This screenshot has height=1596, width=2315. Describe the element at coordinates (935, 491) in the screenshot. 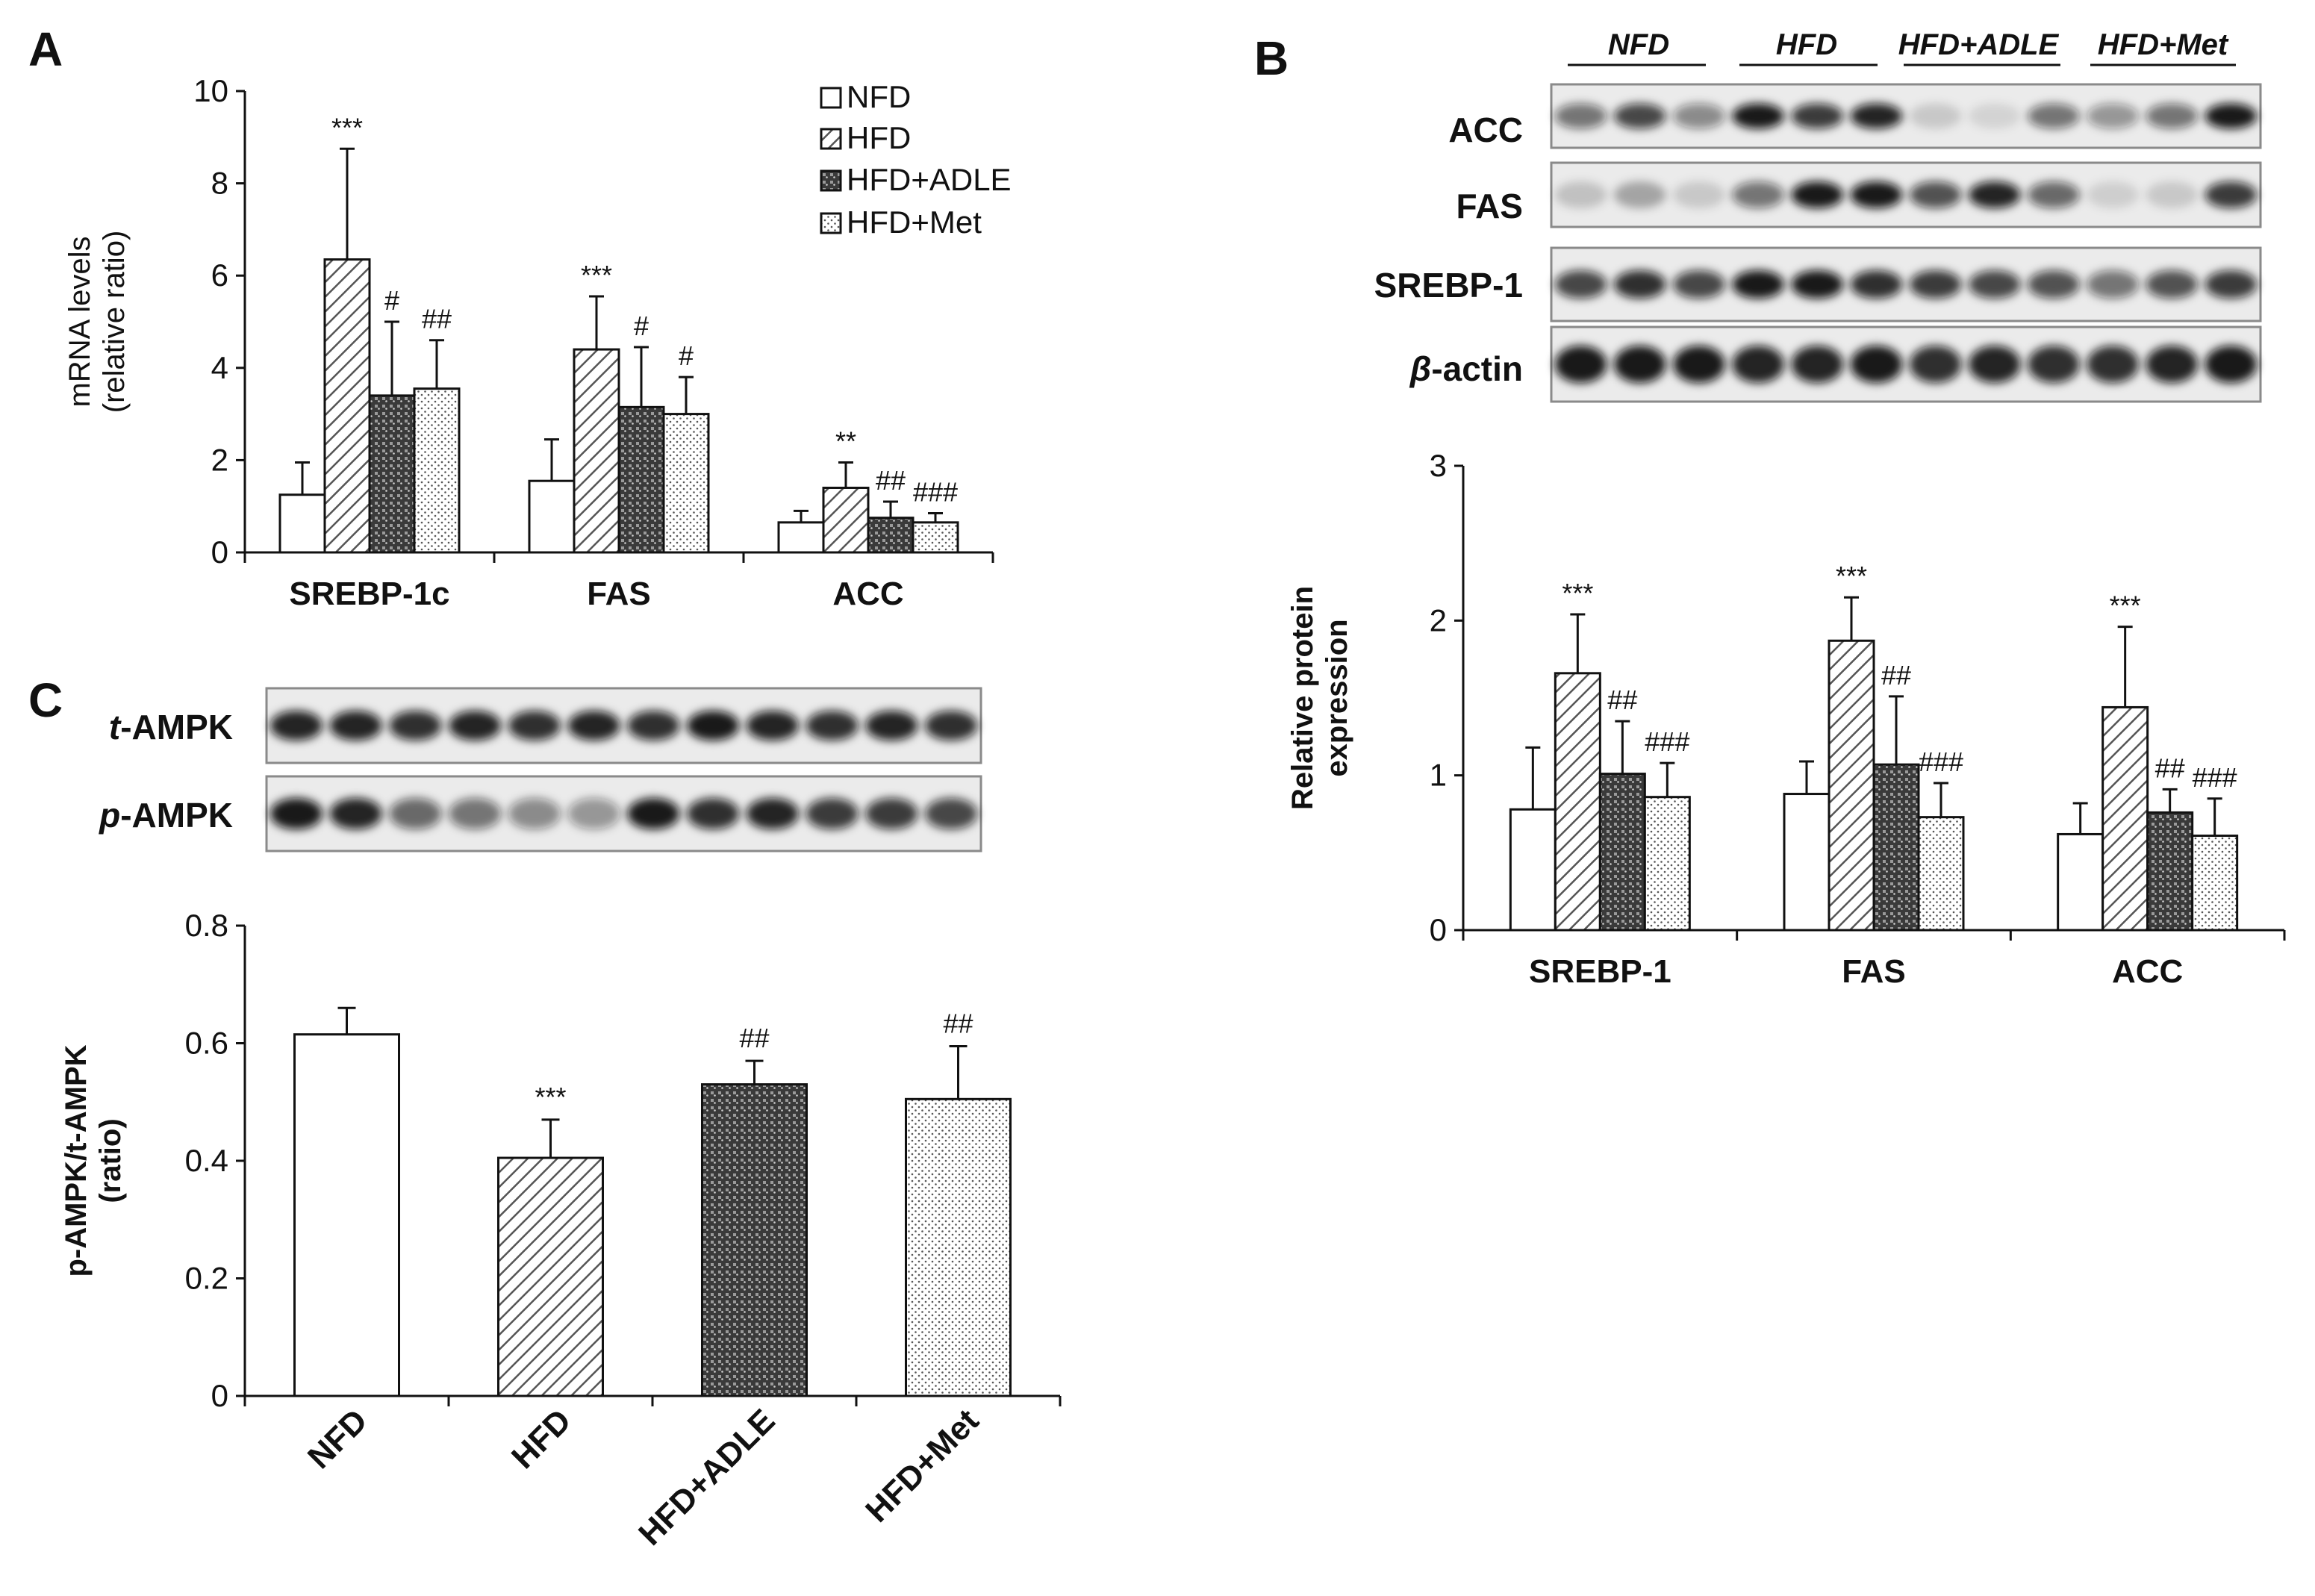

I see `significance-acc-hfd-met: ###` at that location.